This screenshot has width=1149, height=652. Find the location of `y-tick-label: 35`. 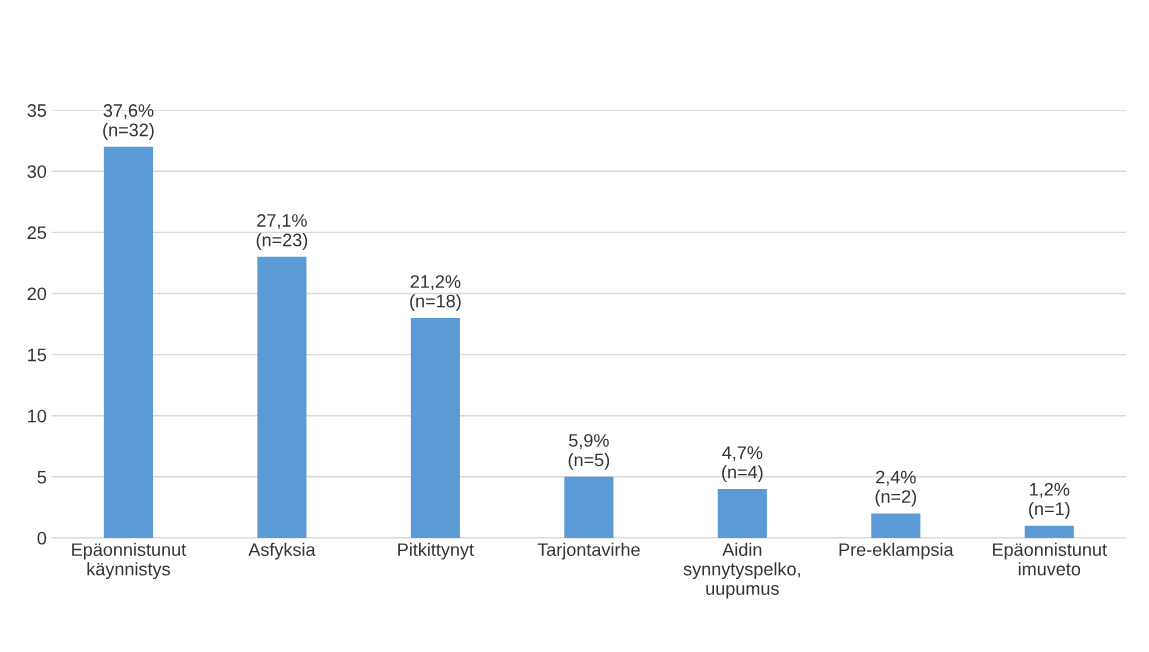

y-tick-label: 35 is located at coordinates (37, 110).